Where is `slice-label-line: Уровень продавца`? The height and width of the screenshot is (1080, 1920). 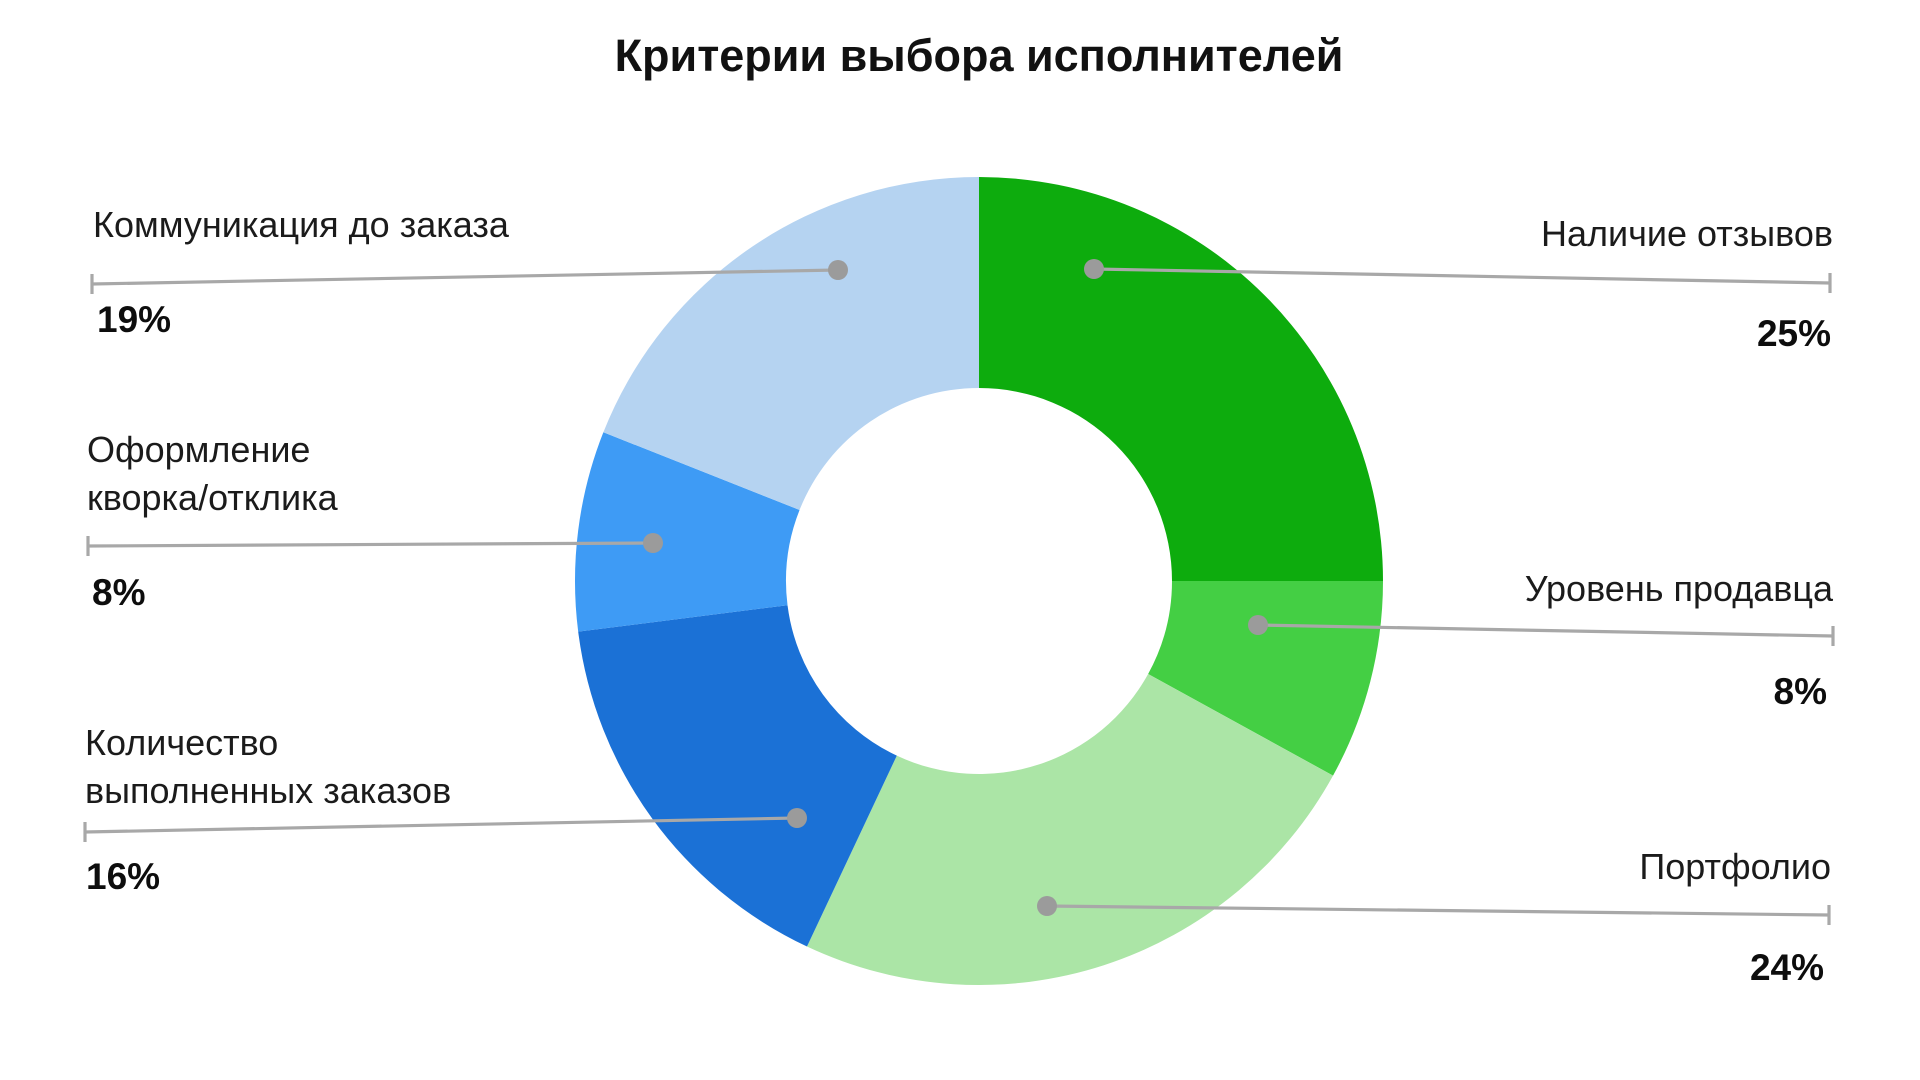
slice-label-line: Уровень продавца is located at coordinates (1678, 588).